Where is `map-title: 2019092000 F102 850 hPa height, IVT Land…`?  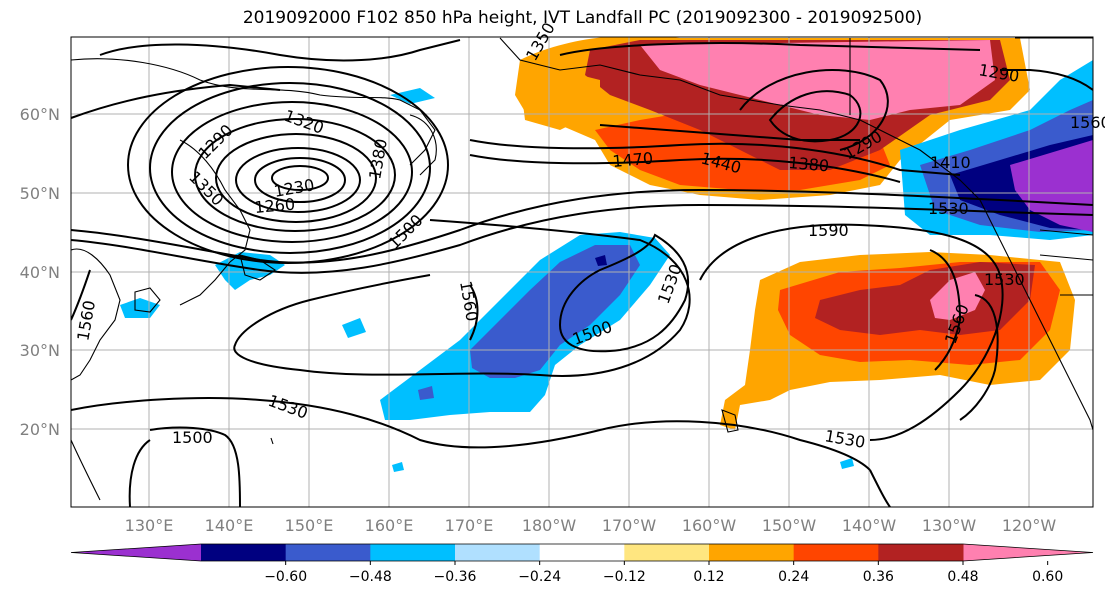
map-title: 2019092000 F102 850 hPa height, IVT Land… is located at coordinates (582, 18).